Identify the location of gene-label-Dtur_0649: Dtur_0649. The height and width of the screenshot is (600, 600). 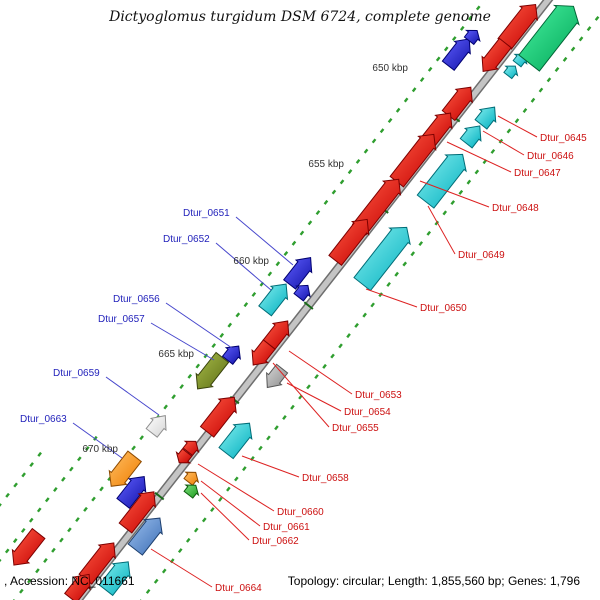
(481, 255).